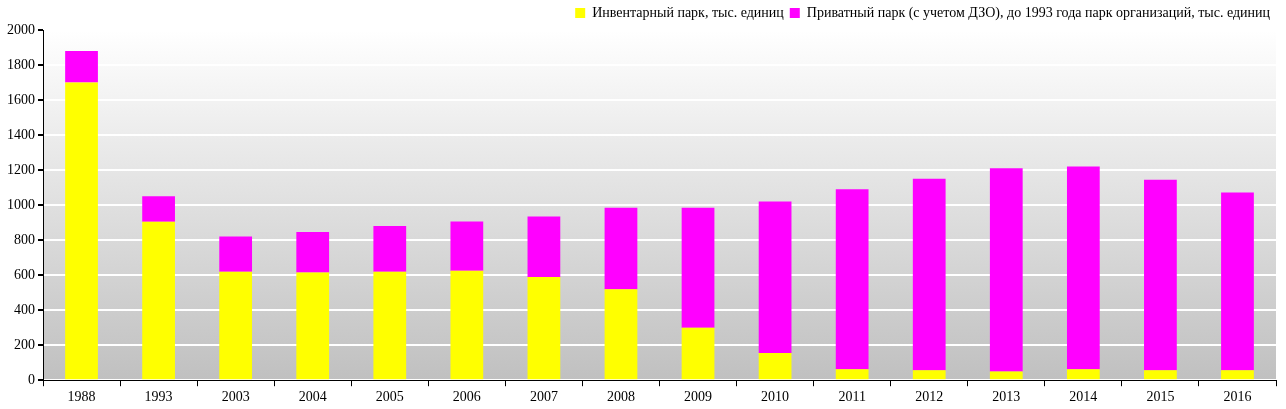  I want to click on y-tick-label: 1800, so click(21, 64).